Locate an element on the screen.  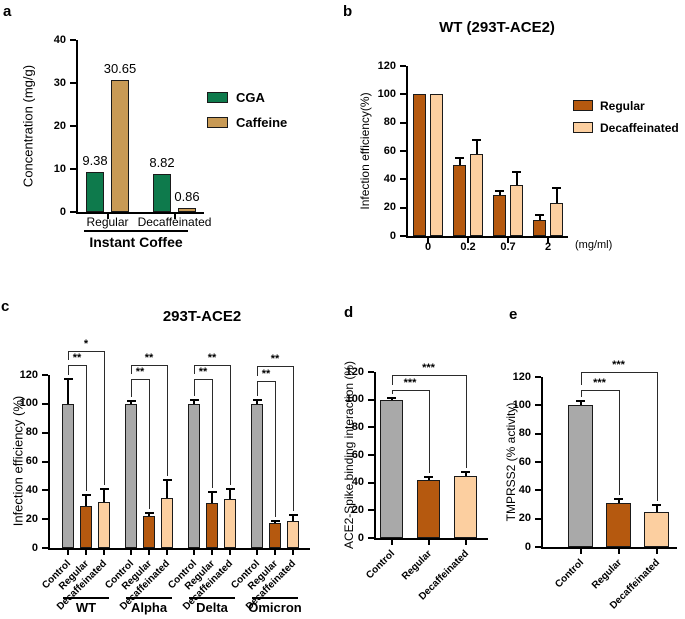
y-tick-label-a: 10 is located at coordinates (59, 168).